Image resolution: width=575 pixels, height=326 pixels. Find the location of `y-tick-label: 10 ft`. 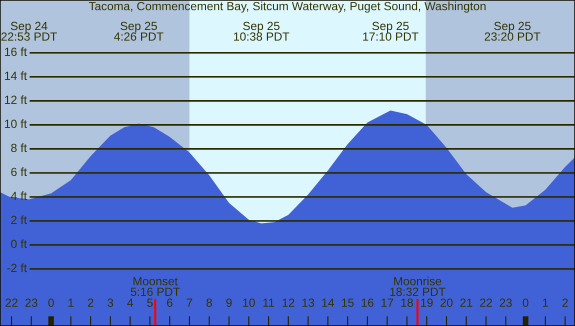

y-tick-label: 10 ft is located at coordinates (15, 123).